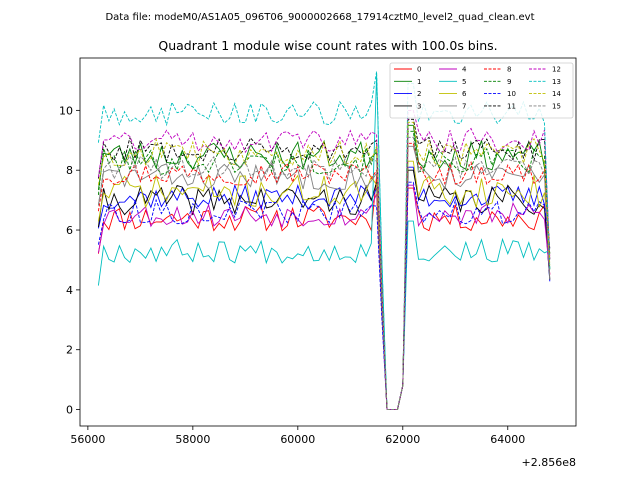  Describe the element at coordinates (509, 82) in the screenshot. I see `legend-entry: 9` at that location.